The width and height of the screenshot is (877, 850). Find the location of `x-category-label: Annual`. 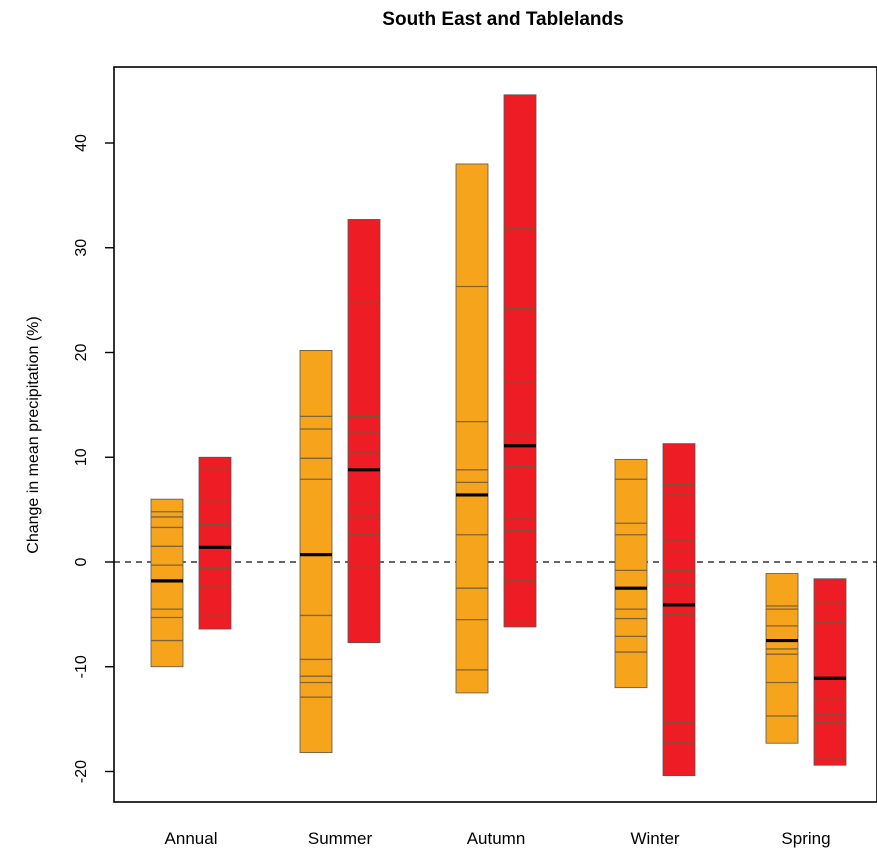

x-category-label: Annual is located at coordinates (191, 838).